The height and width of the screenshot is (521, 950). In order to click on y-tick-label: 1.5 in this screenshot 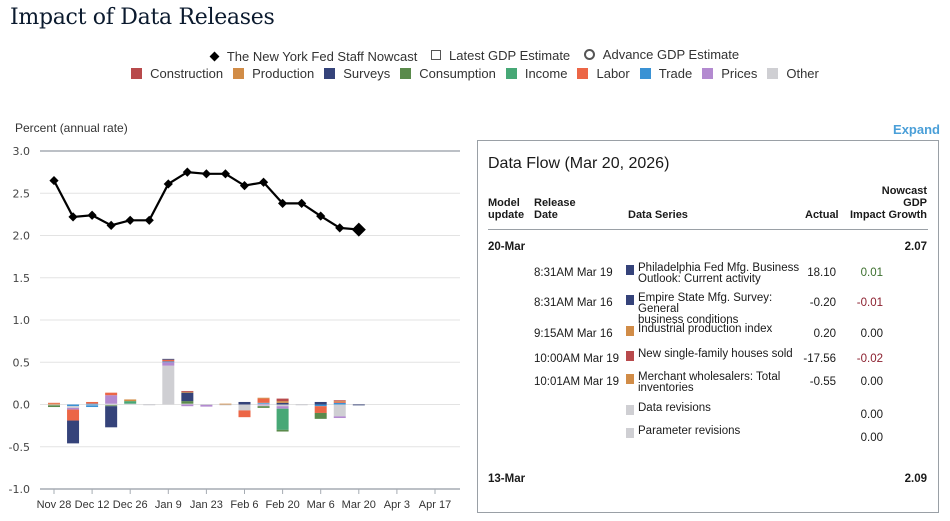, I will do `click(22, 278)`.